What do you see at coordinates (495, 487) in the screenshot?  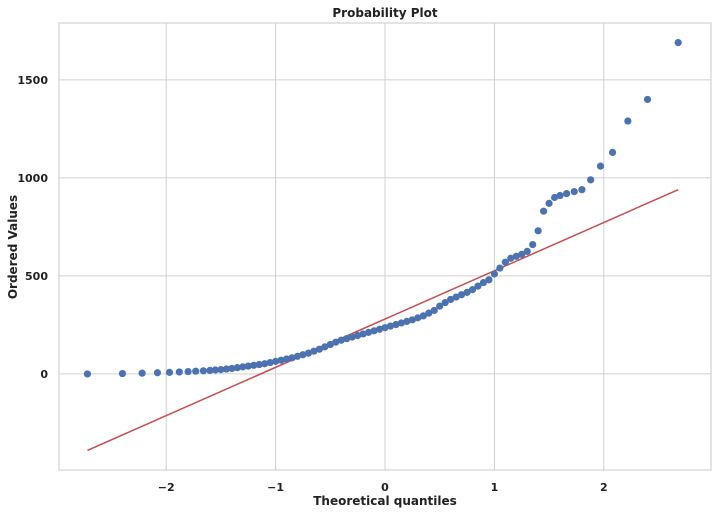 I see `x-tick-label: 1` at bounding box center [495, 487].